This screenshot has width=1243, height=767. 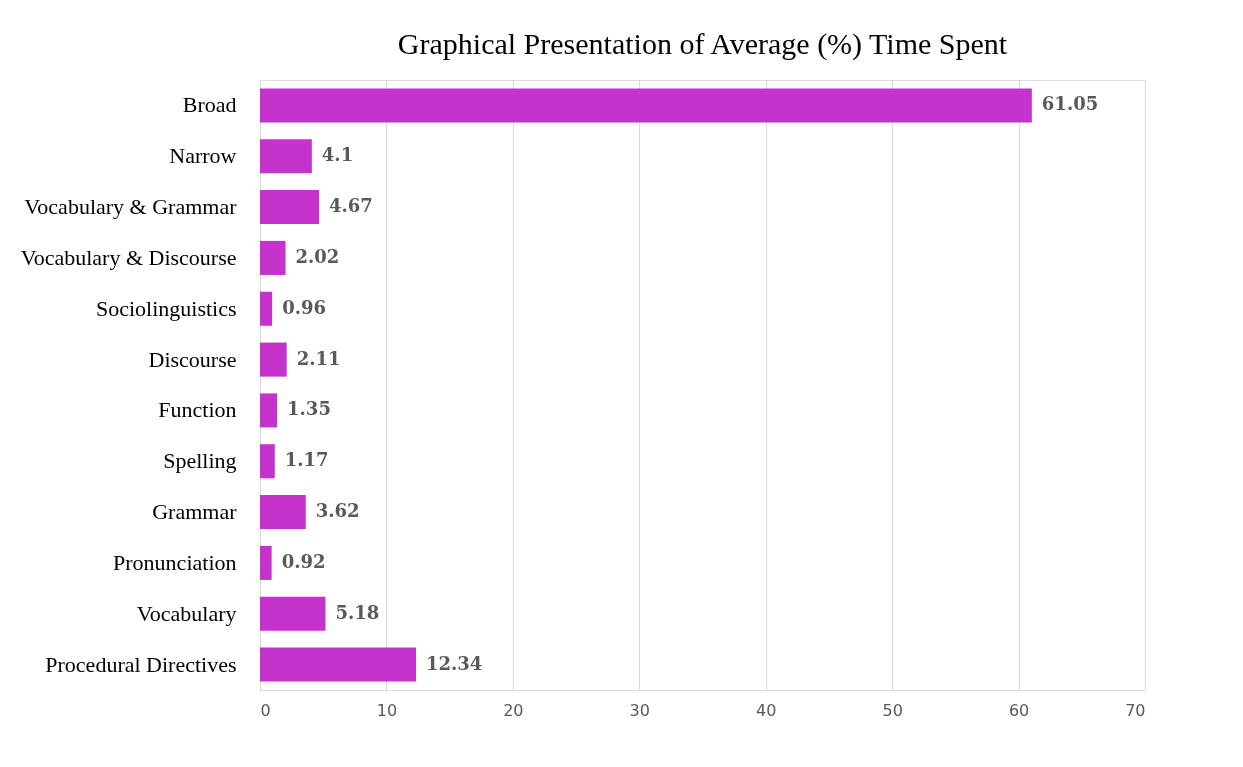 What do you see at coordinates (197, 410) in the screenshot?
I see `y-tick-label: Function` at bounding box center [197, 410].